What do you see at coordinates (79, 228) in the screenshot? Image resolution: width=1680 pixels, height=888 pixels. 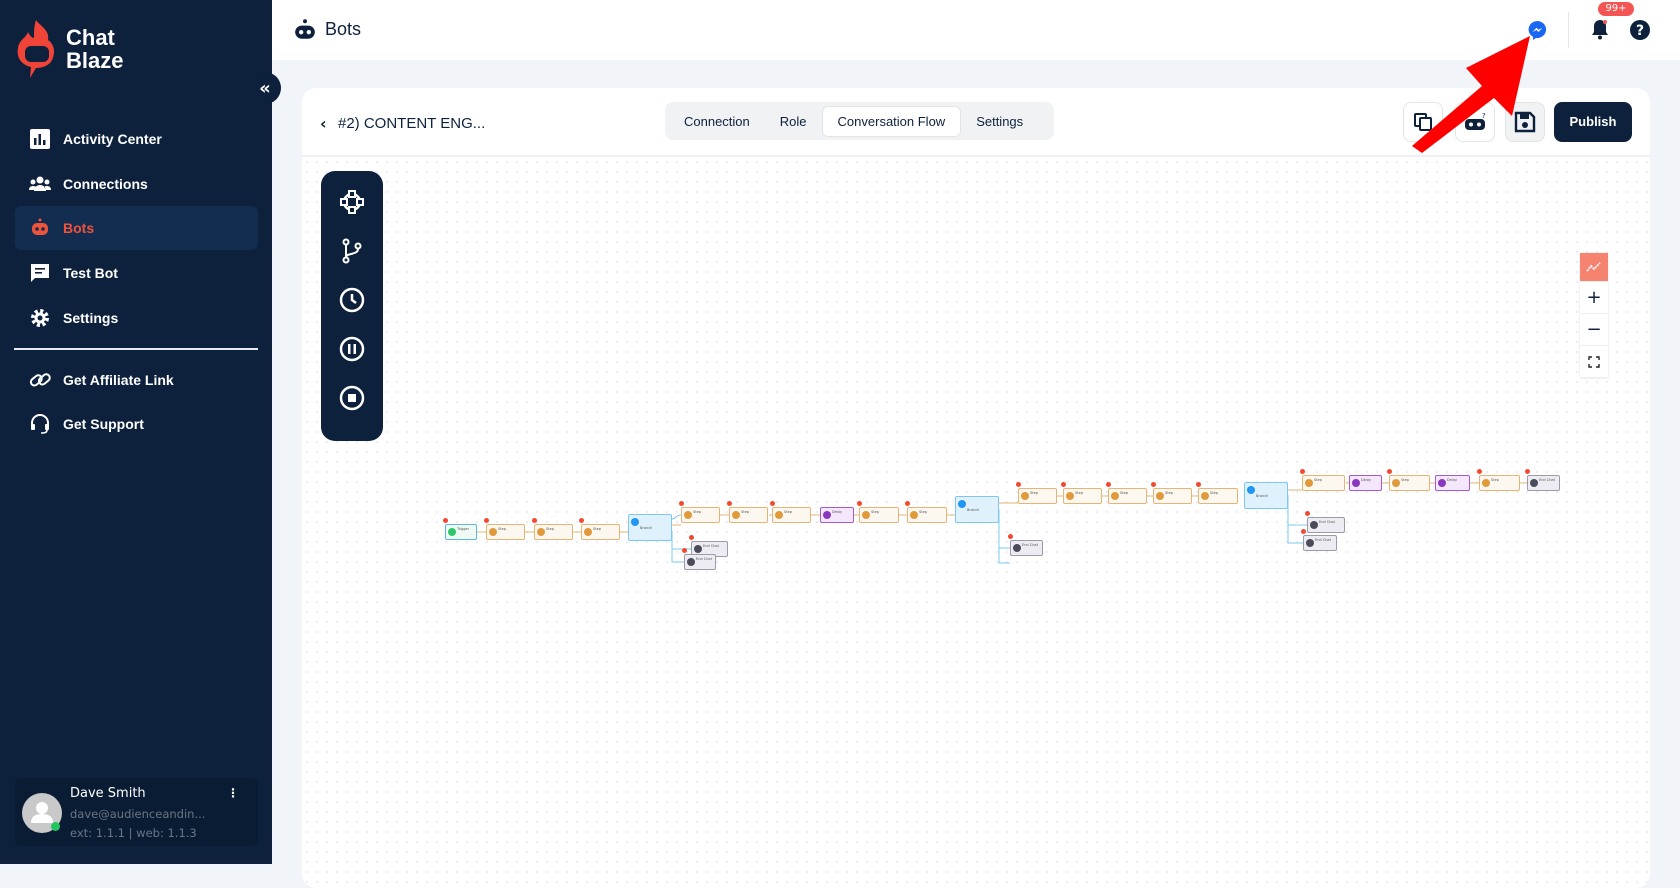 I see `sidebar-item-label: Bots` at bounding box center [79, 228].